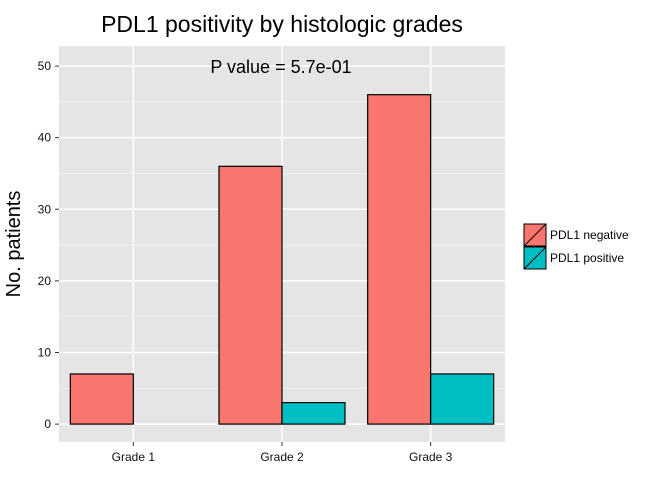 This screenshot has width=672, height=480. Describe the element at coordinates (280, 67) in the screenshot. I see `p-value-annotation: P value = 5.7e-01` at that location.